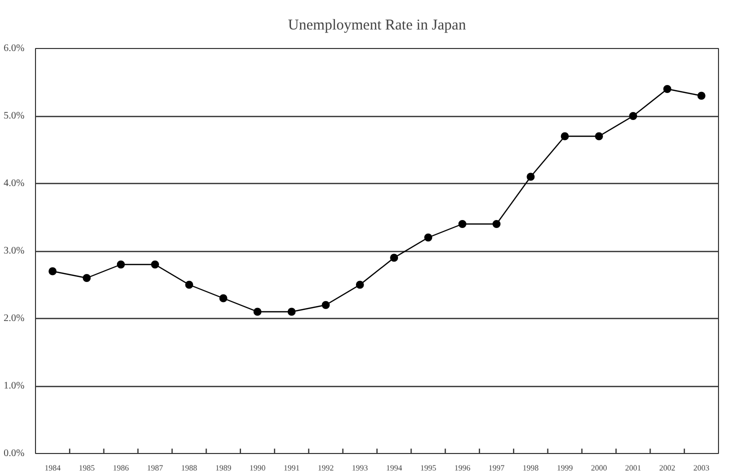 The height and width of the screenshot is (473, 743). What do you see at coordinates (326, 468) in the screenshot?
I see `x-tick-label: 1992` at bounding box center [326, 468].